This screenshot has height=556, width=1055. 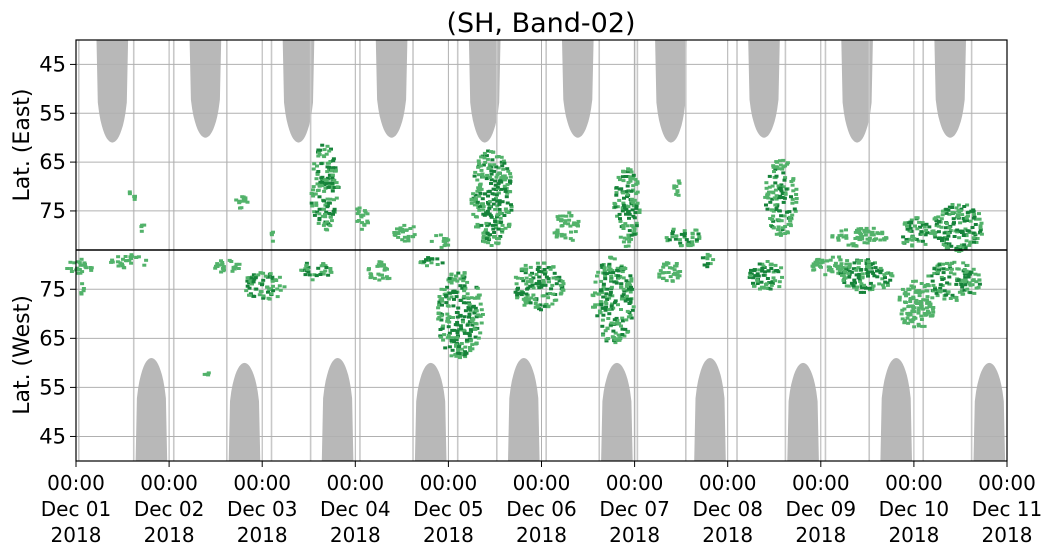 What do you see at coordinates (541, 535) in the screenshot?
I see `xtick-label-5-2: 2018` at bounding box center [541, 535].